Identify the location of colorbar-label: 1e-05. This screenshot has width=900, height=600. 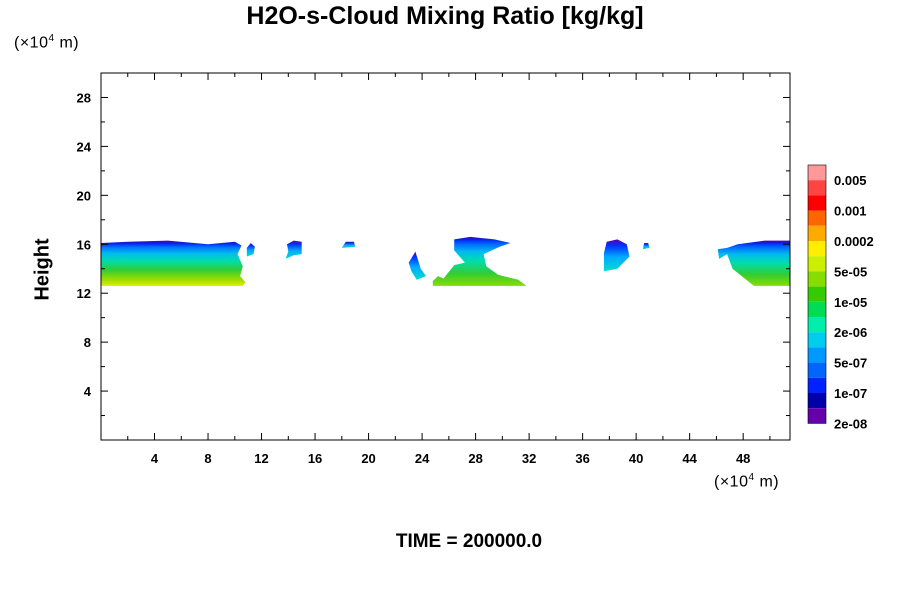
(850, 302).